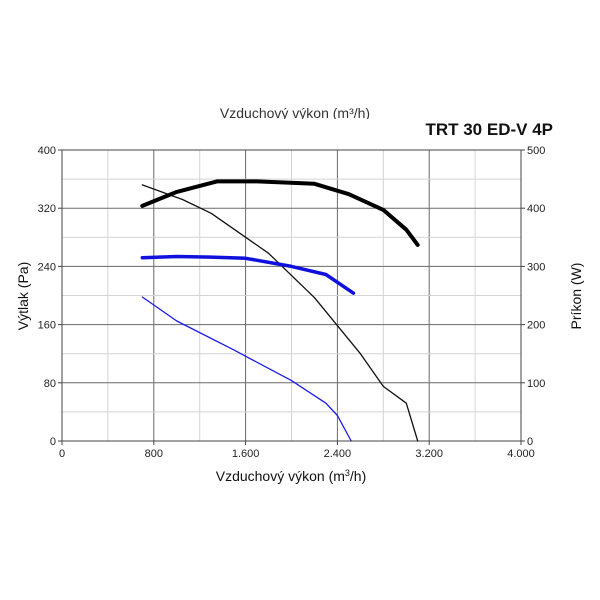 The width and height of the screenshot is (600, 600). What do you see at coordinates (62, 454) in the screenshot?
I see `x-tick-label: 0` at bounding box center [62, 454].